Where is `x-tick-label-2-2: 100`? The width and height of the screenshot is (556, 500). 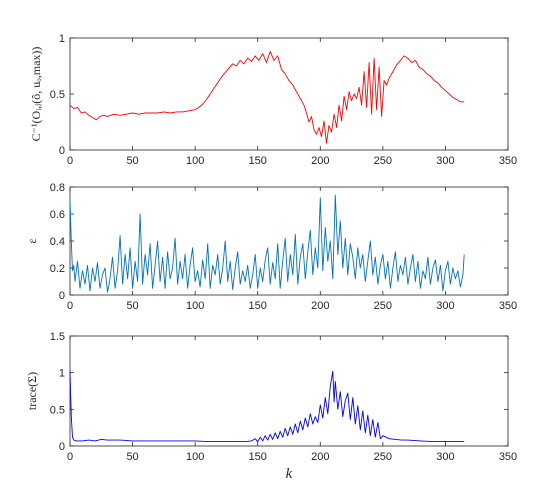 x-tick-label-2-2: 100 is located at coordinates (195, 306).